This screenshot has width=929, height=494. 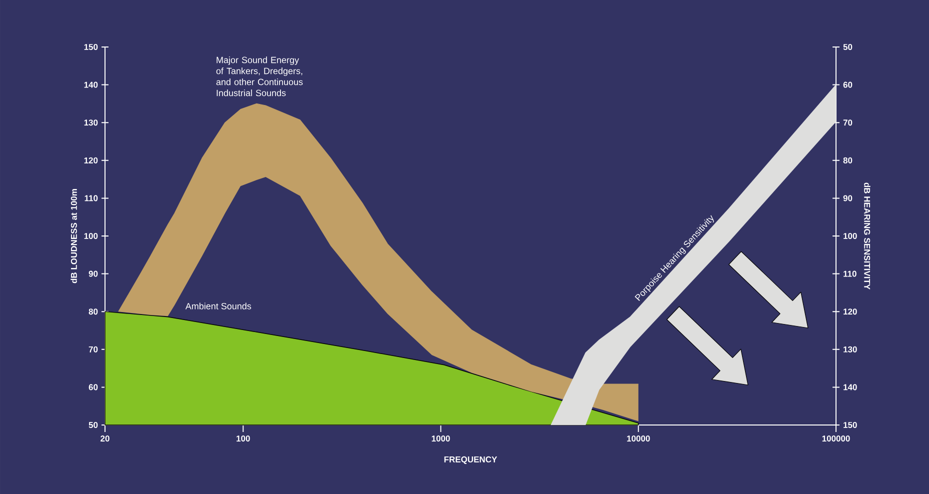 What do you see at coordinates (847, 85) in the screenshot?
I see `y2-tick-label: 60` at bounding box center [847, 85].